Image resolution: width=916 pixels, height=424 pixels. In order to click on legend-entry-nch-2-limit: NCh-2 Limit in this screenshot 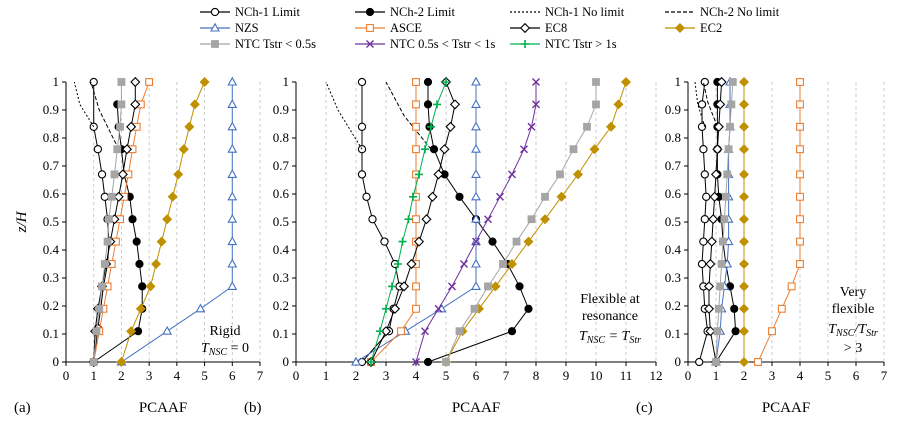, I will do `click(405, 12)`.